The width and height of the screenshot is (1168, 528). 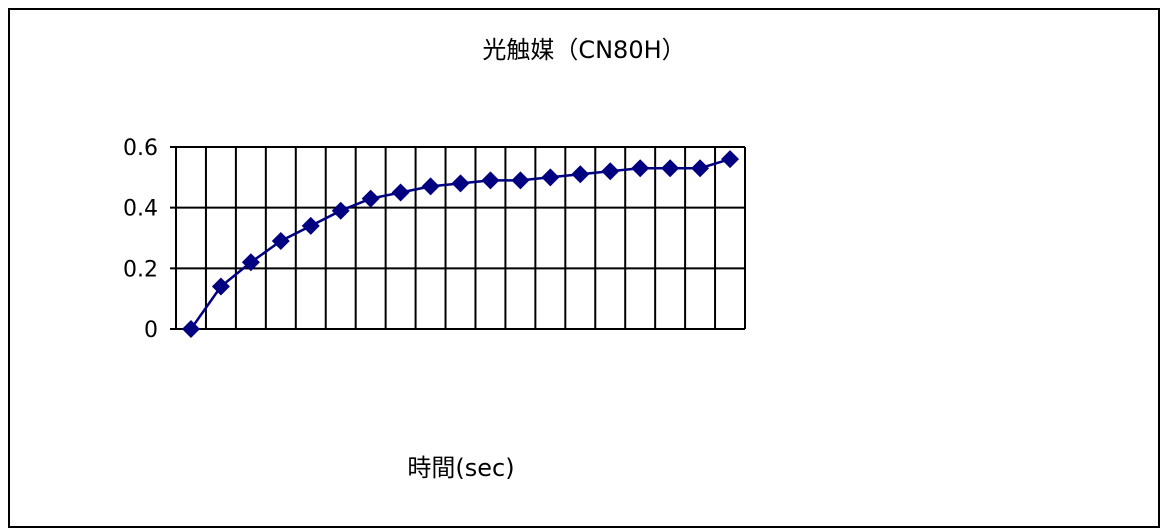 What do you see at coordinates (140, 269) in the screenshot?
I see `y-tick-label: 0.2` at bounding box center [140, 269].